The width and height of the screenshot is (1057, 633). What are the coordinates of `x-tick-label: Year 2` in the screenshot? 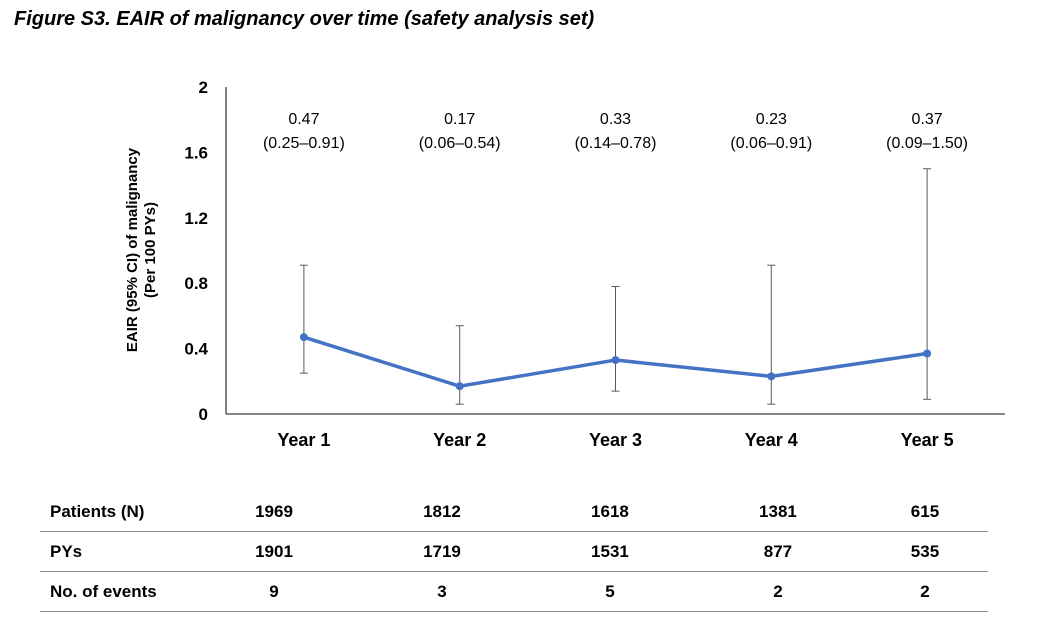 It's located at (459, 440).